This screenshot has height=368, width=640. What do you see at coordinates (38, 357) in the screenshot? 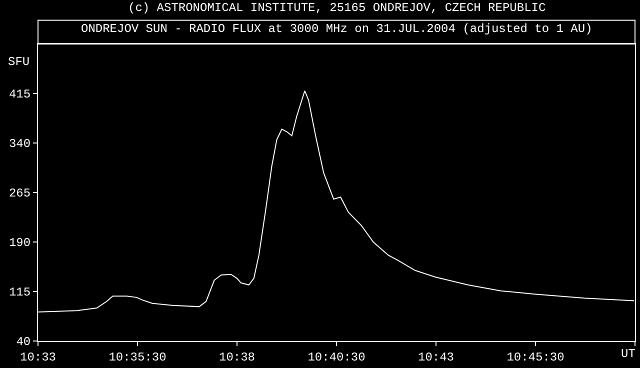
I see `x-tick-label: 10:33` at bounding box center [38, 357].